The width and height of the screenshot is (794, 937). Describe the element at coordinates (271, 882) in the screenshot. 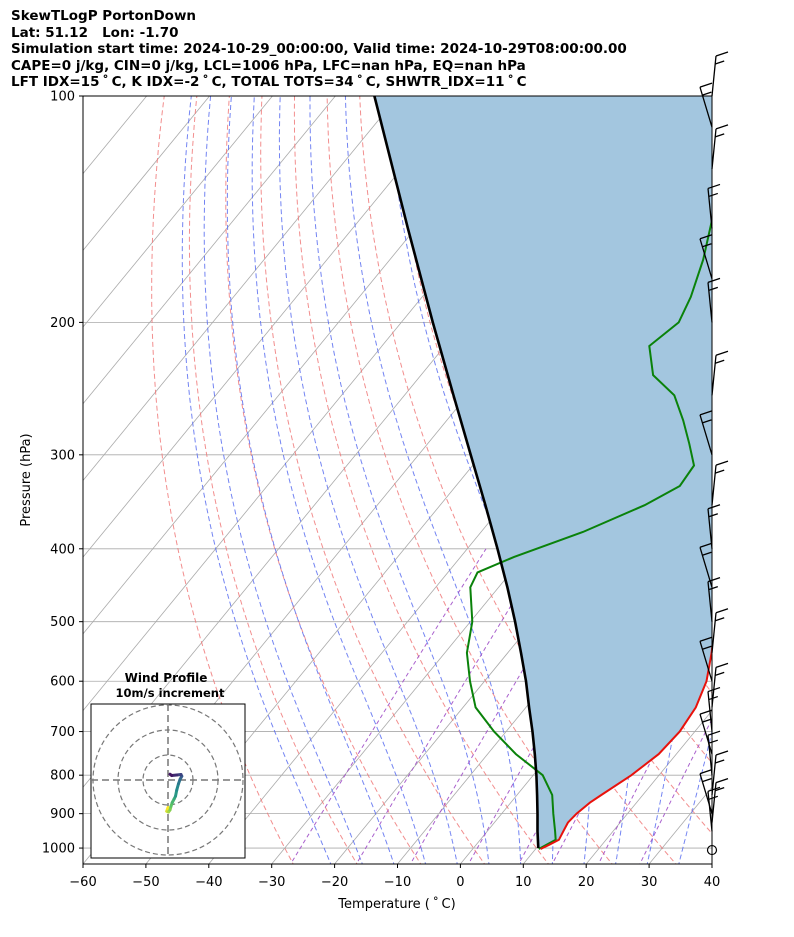

I see `x-tick-label: −30` at that location.